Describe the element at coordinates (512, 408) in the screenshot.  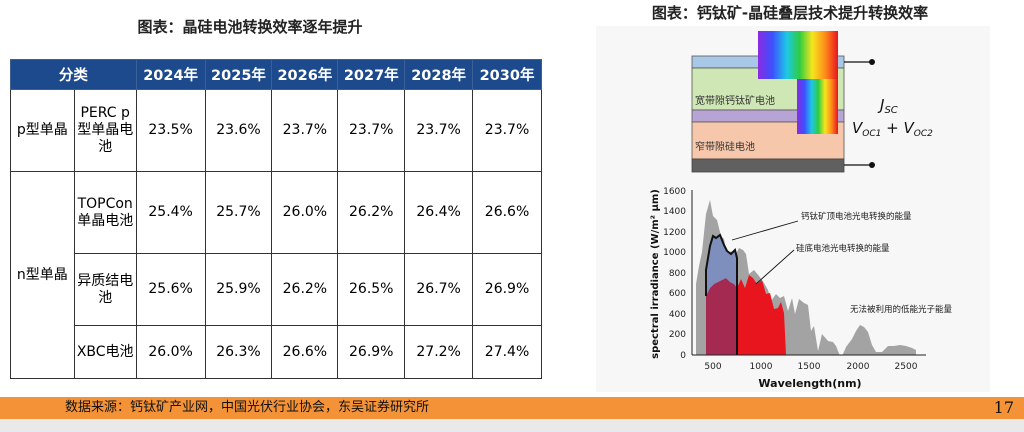
I see `footer-bar: 数据来源：钙钛矿产业网，中国光伏行业协会，东吴证券研究所 17` at that location.